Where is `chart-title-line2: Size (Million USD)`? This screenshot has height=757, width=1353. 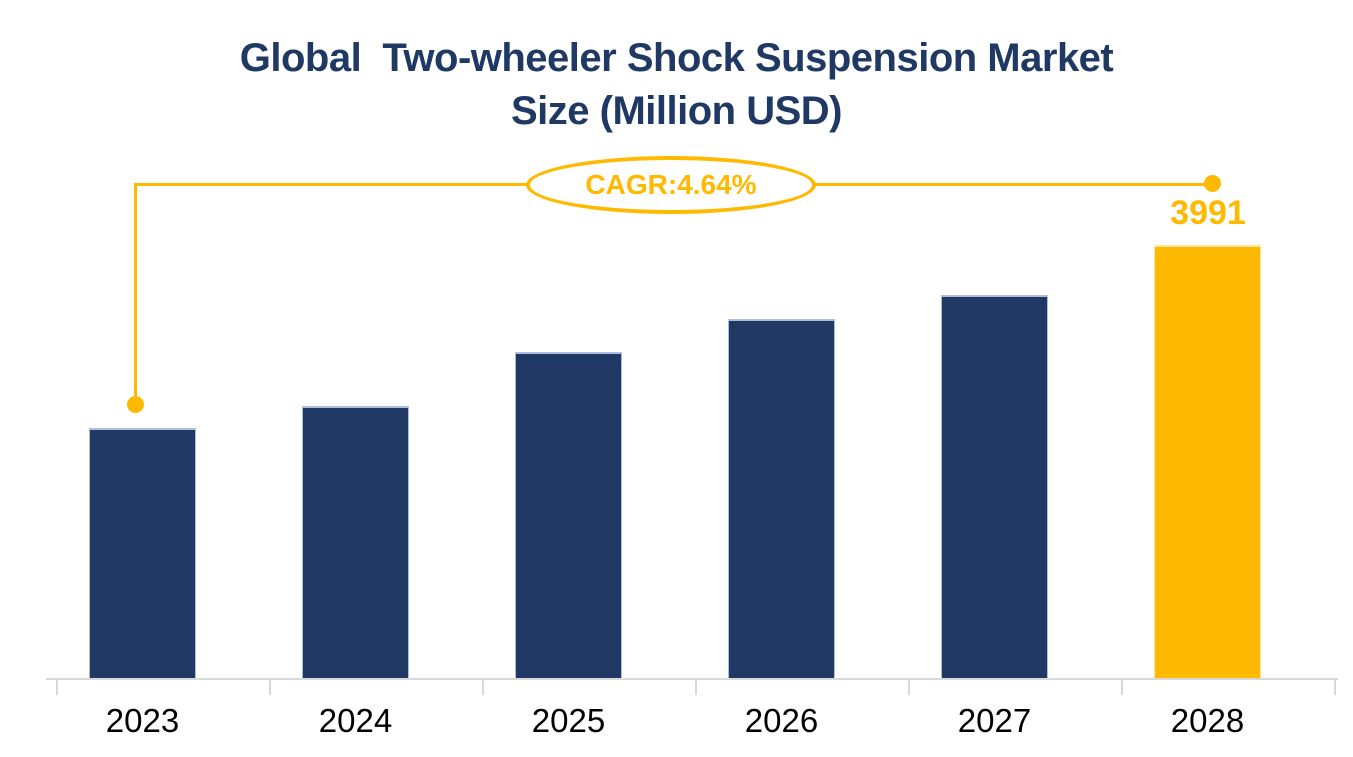 chart-title-line2: Size (Million USD) is located at coordinates (677, 110).